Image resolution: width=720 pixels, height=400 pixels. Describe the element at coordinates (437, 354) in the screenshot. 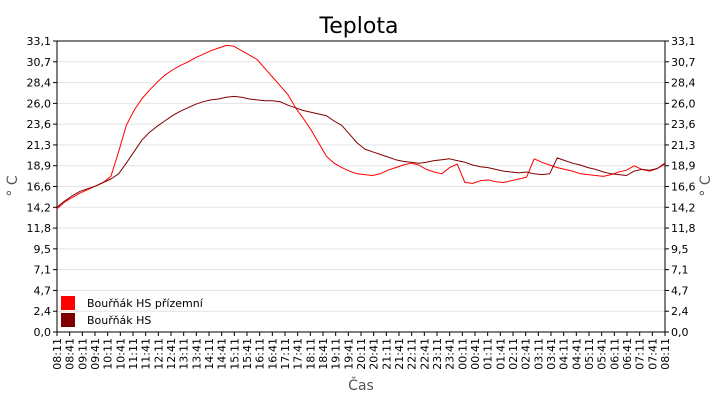

I see `x-tick-label: 23:11` at that location.